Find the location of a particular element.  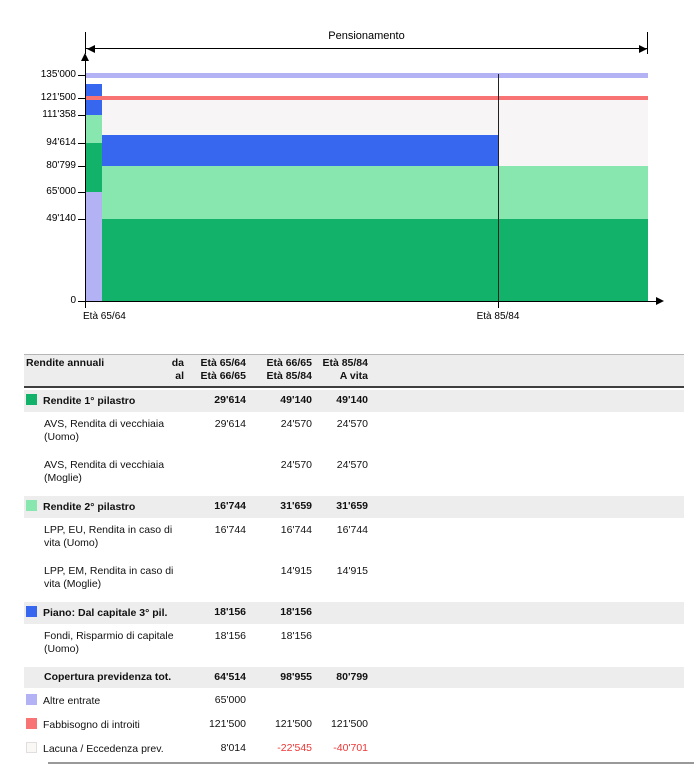

row-label-cell: Fondi, Risparmio di capitale (Uomo) is located at coordinates (109, 642).